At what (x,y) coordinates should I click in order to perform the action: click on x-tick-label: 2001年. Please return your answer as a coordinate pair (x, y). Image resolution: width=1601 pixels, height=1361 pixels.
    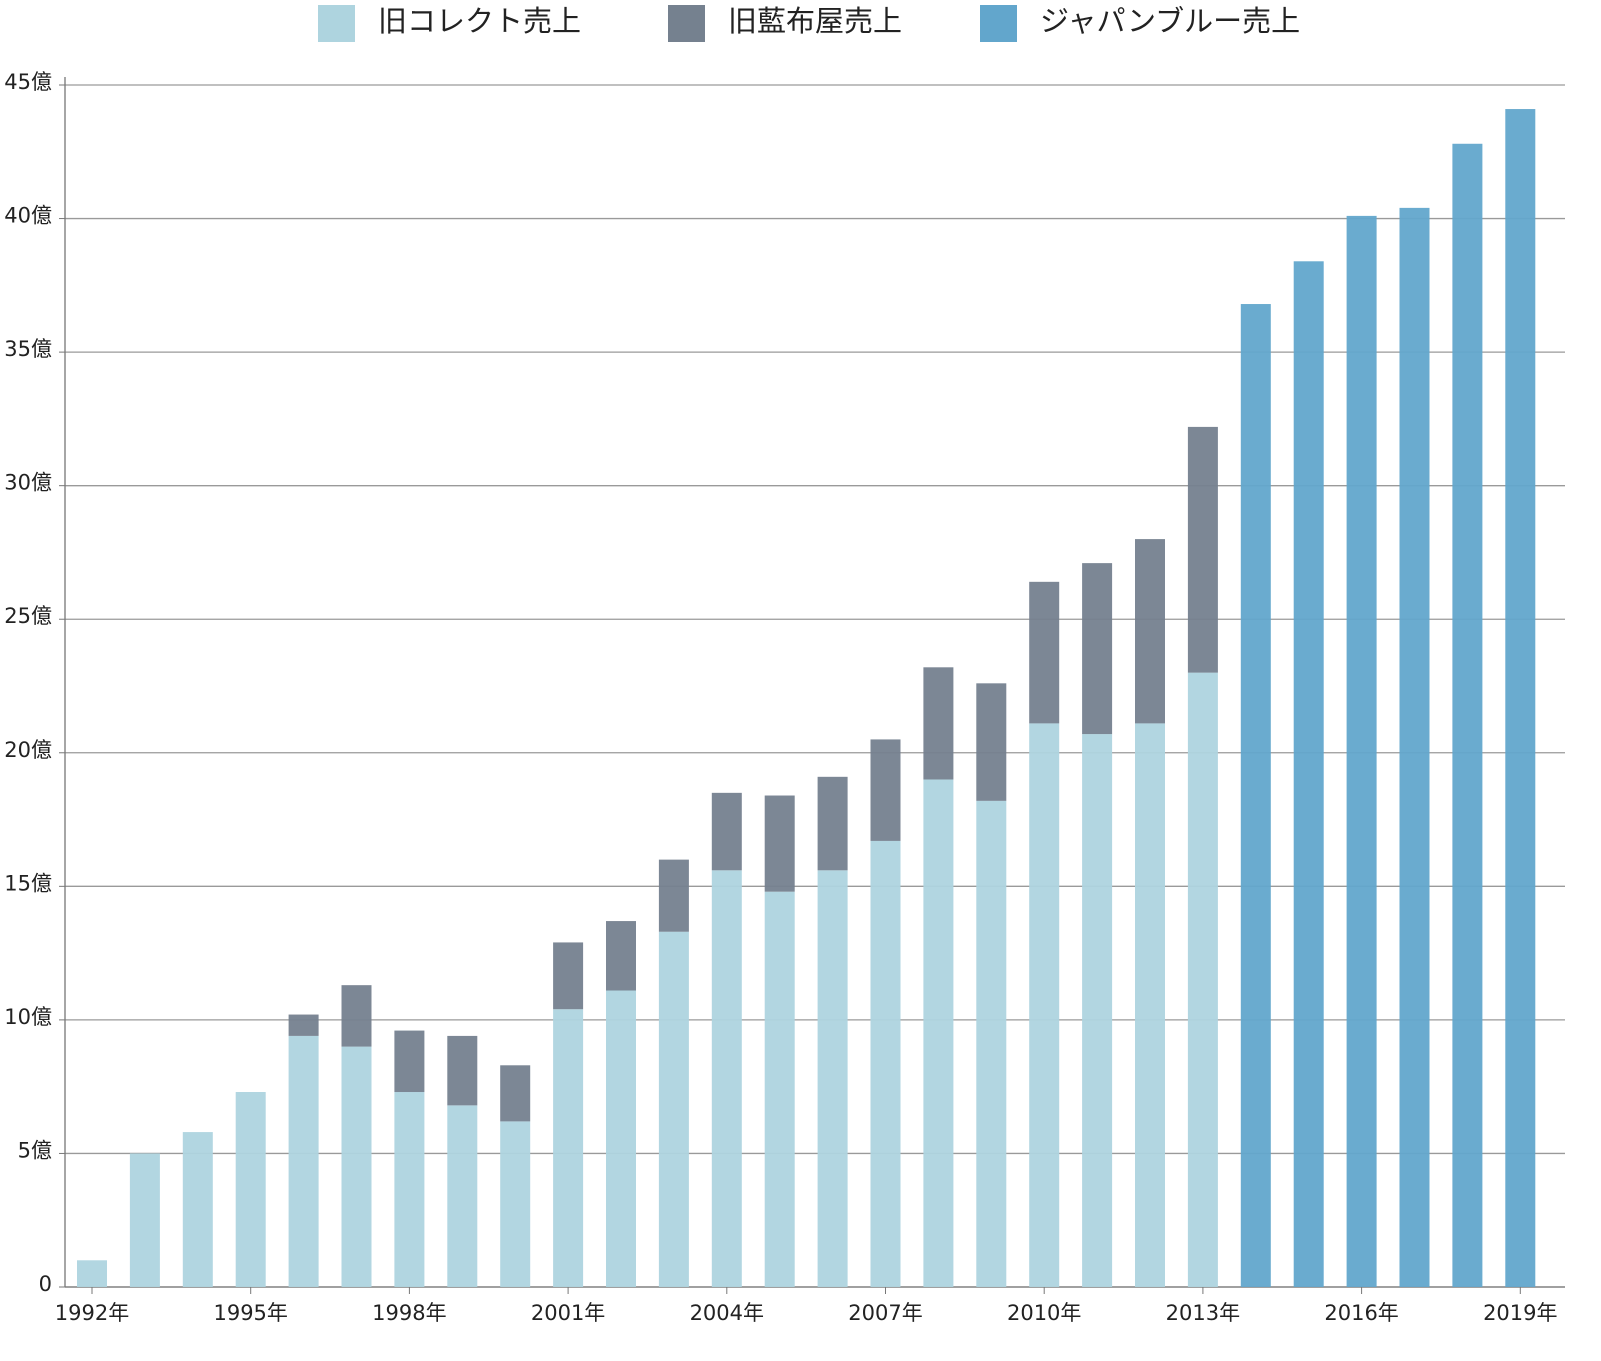
    Looking at the image, I should click on (568, 1313).